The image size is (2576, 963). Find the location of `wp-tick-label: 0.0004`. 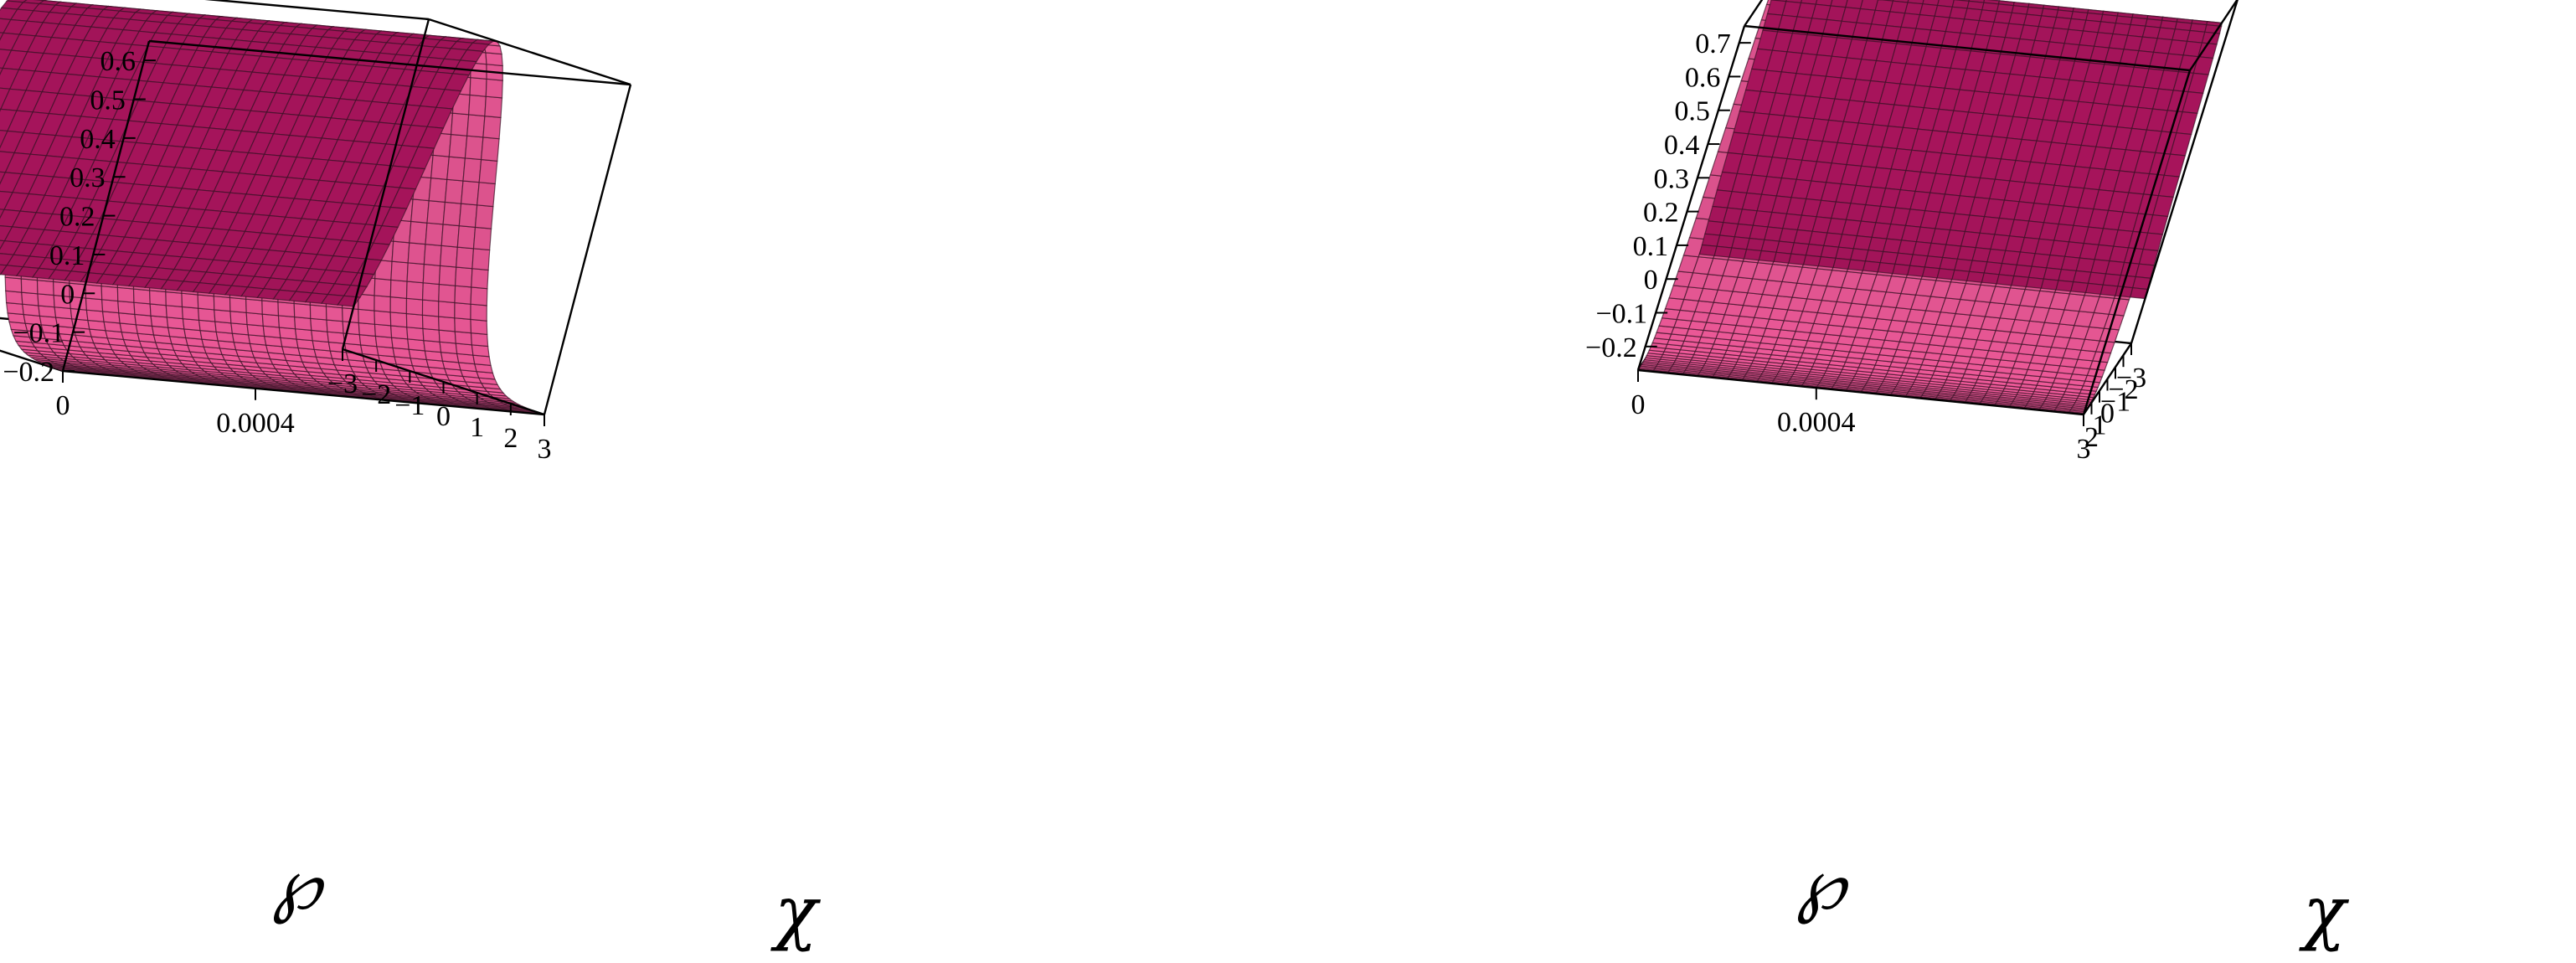

wp-tick-label: 0.0004 is located at coordinates (255, 423).